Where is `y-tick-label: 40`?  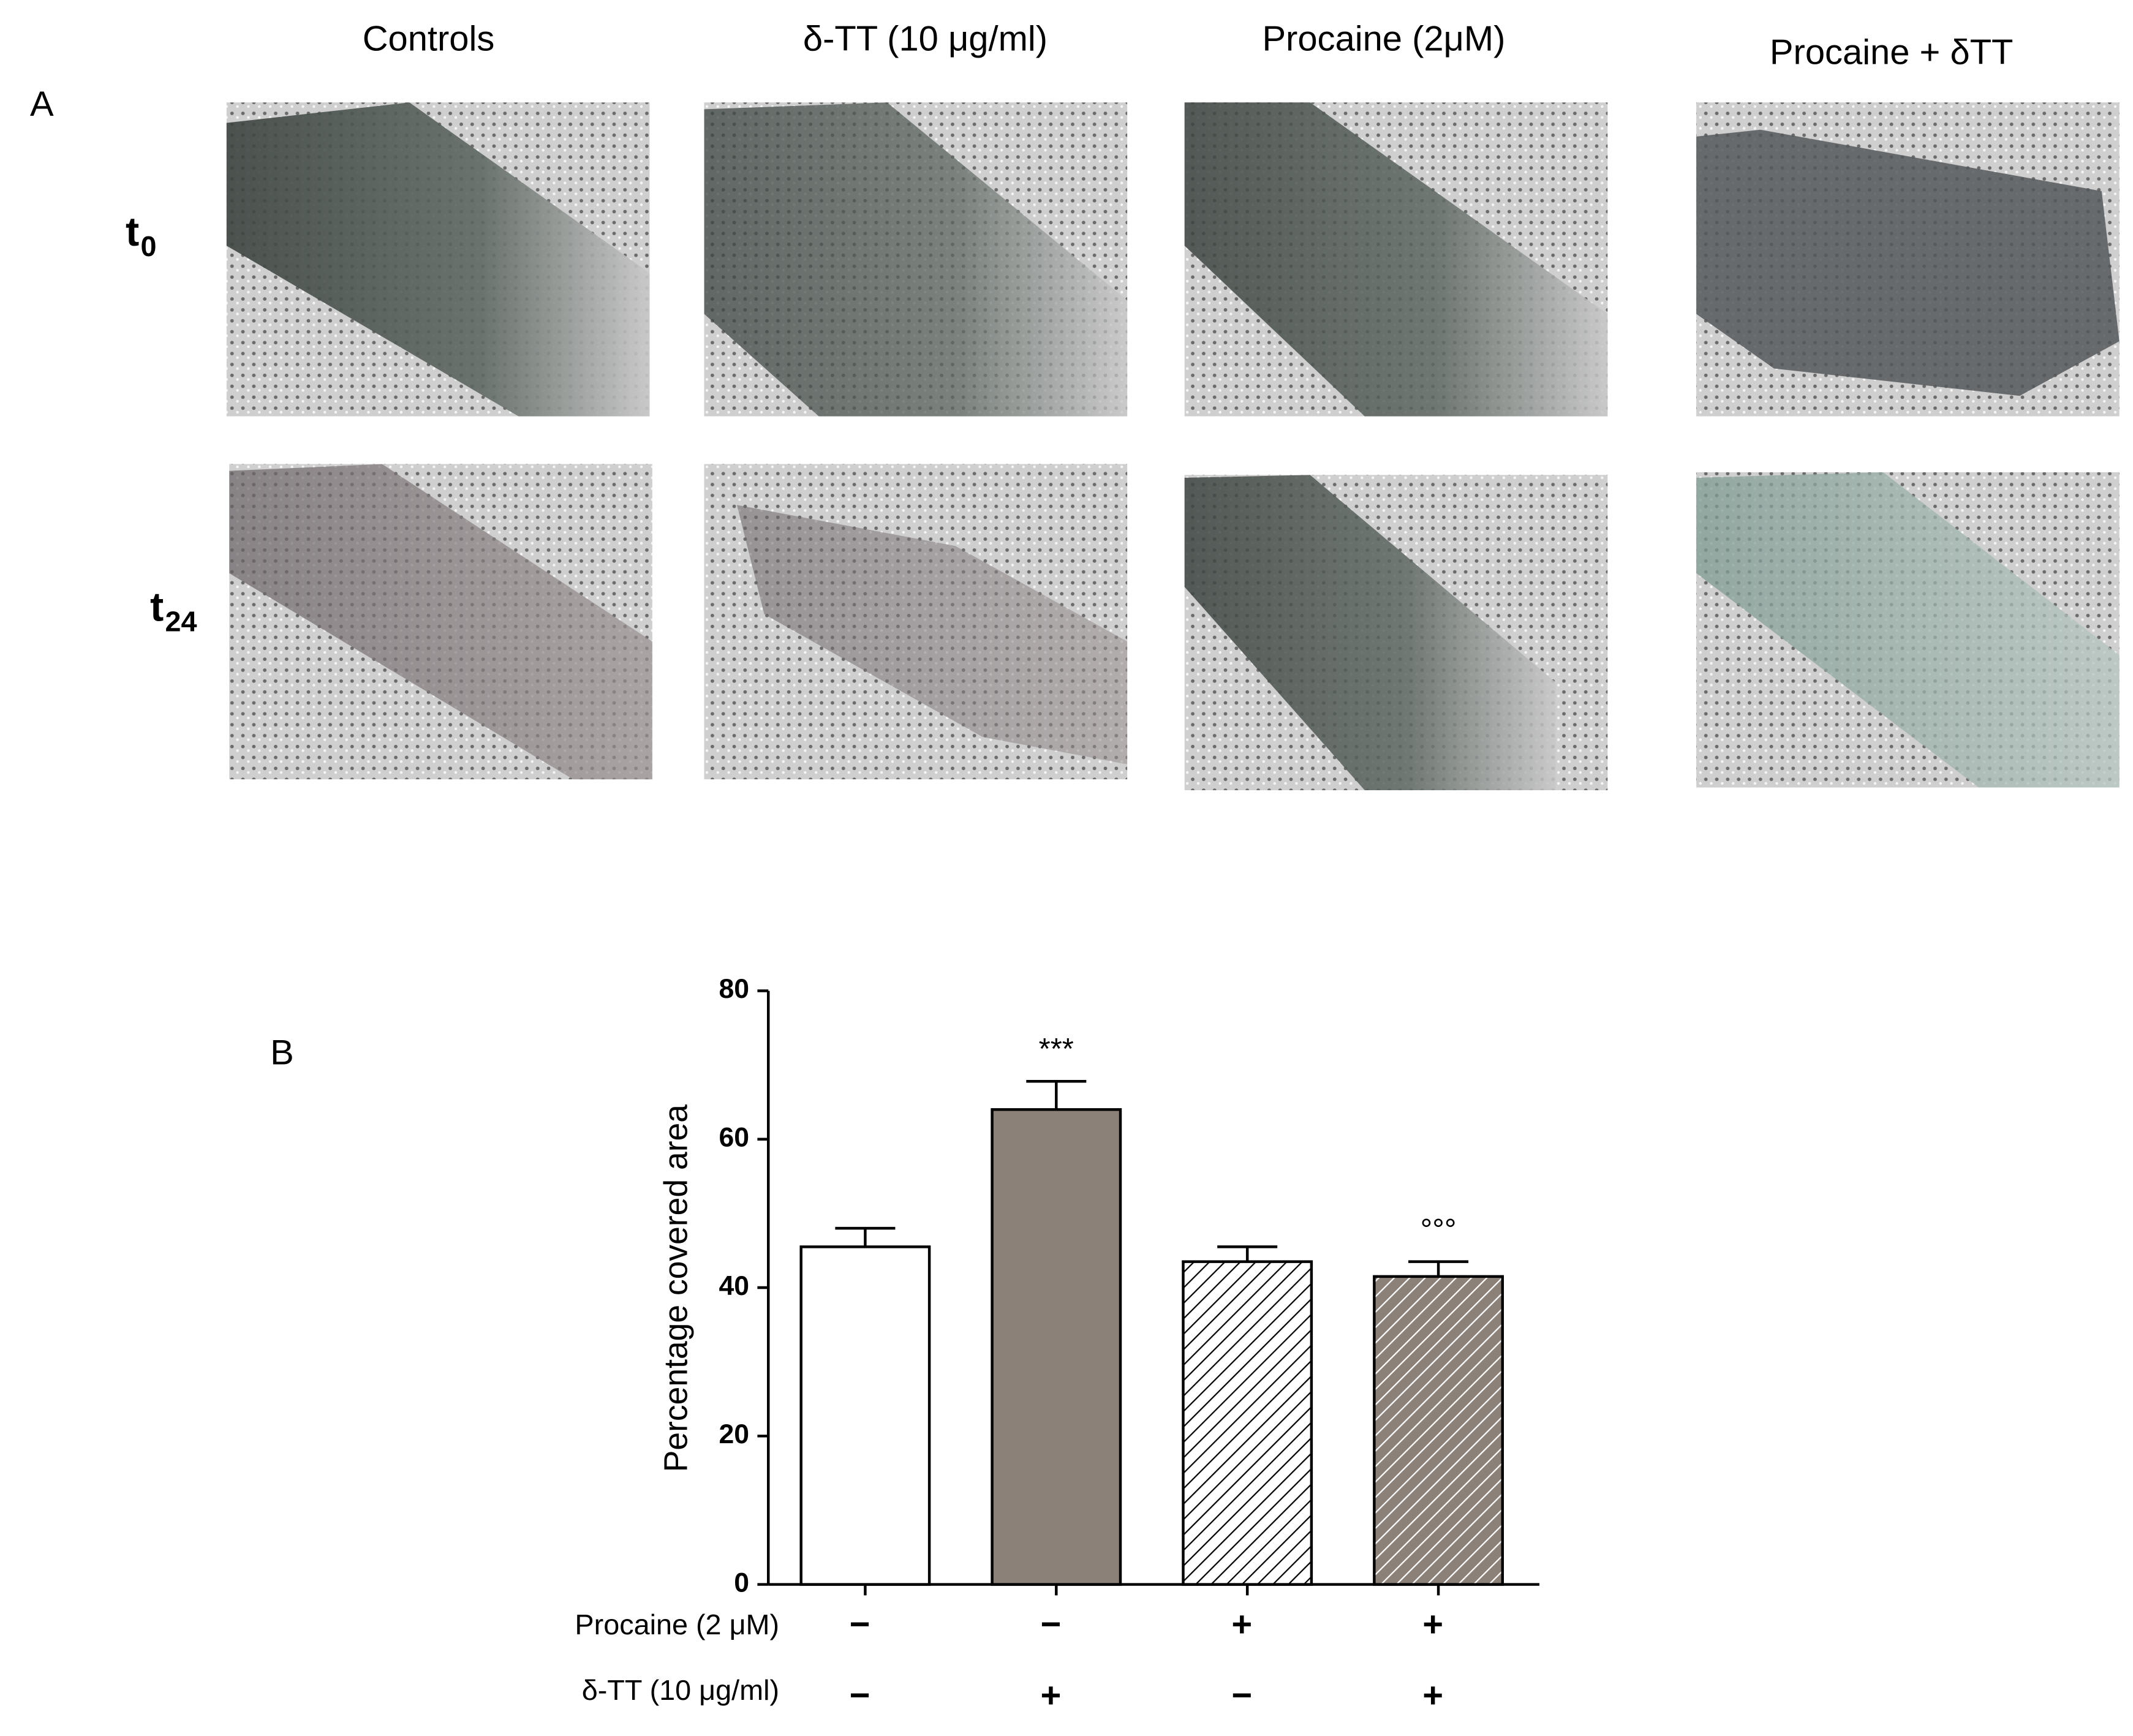 y-tick-label: 40 is located at coordinates (734, 1286).